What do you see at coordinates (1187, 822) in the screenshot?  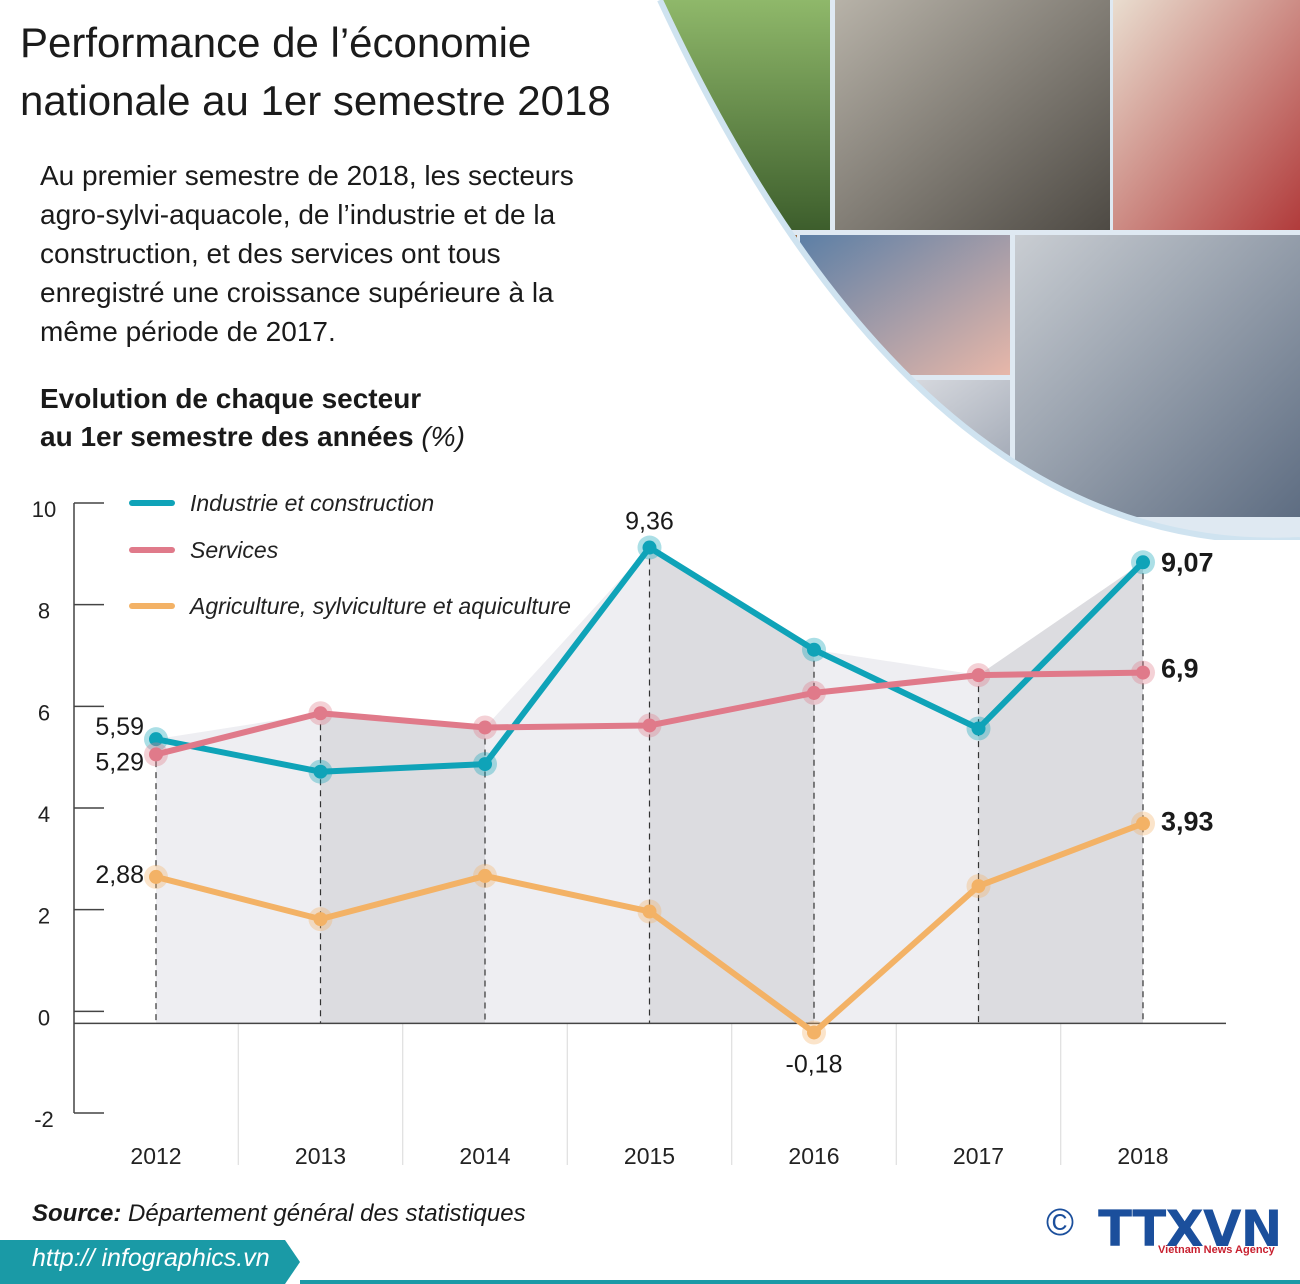 I see `data-label: 3,93` at bounding box center [1187, 822].